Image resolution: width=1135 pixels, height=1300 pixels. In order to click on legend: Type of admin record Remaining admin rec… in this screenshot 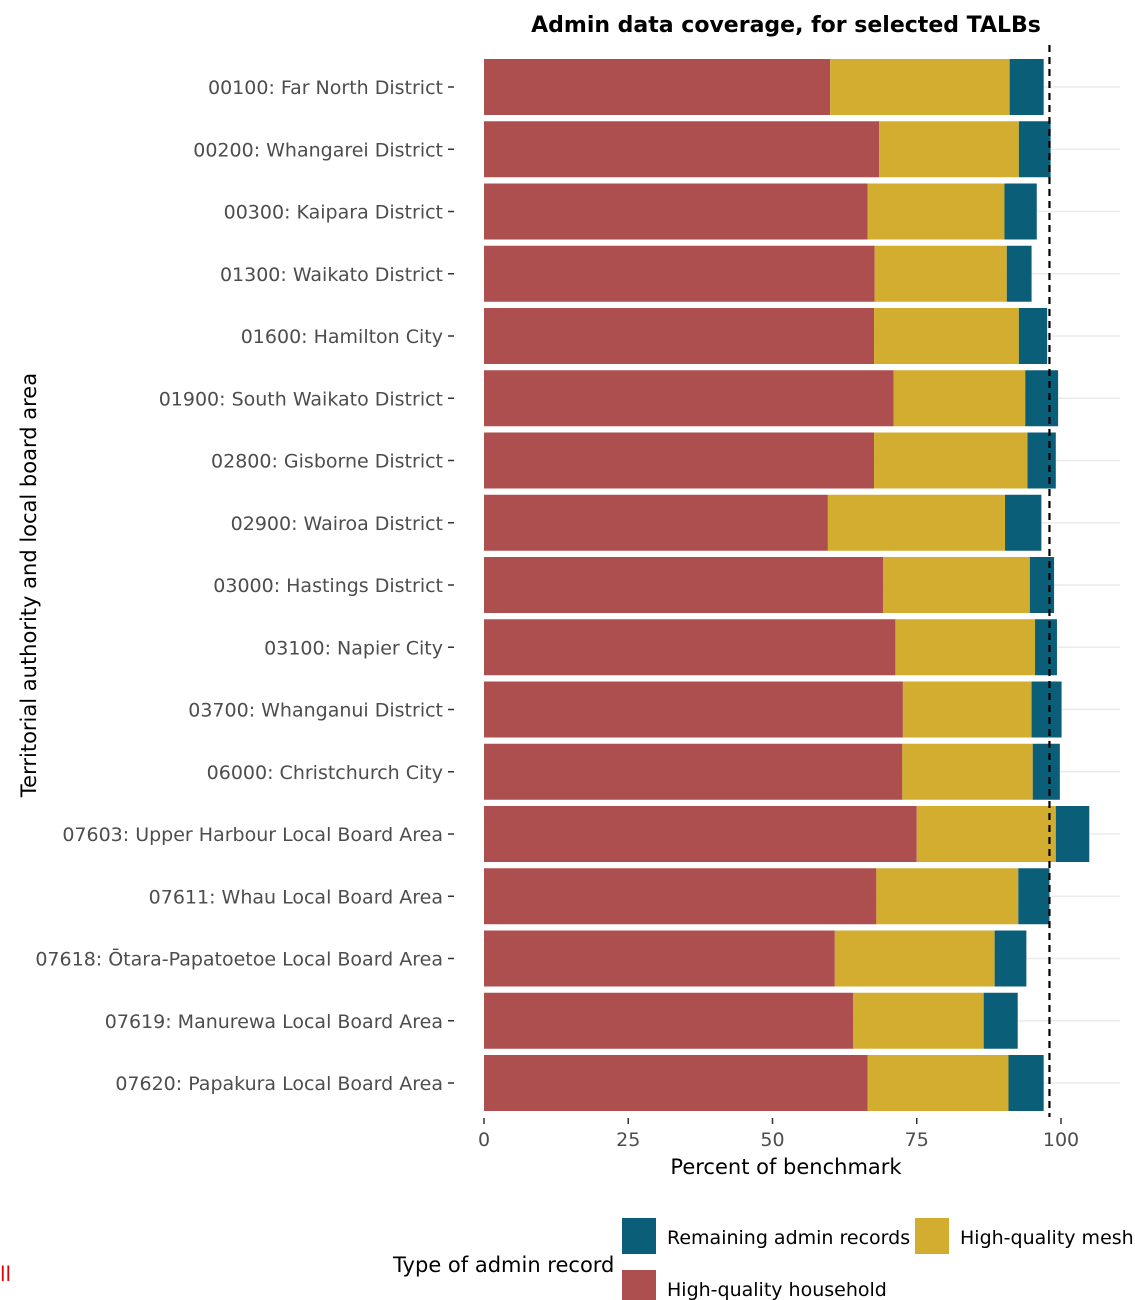, I will do `click(763, 1259)`.